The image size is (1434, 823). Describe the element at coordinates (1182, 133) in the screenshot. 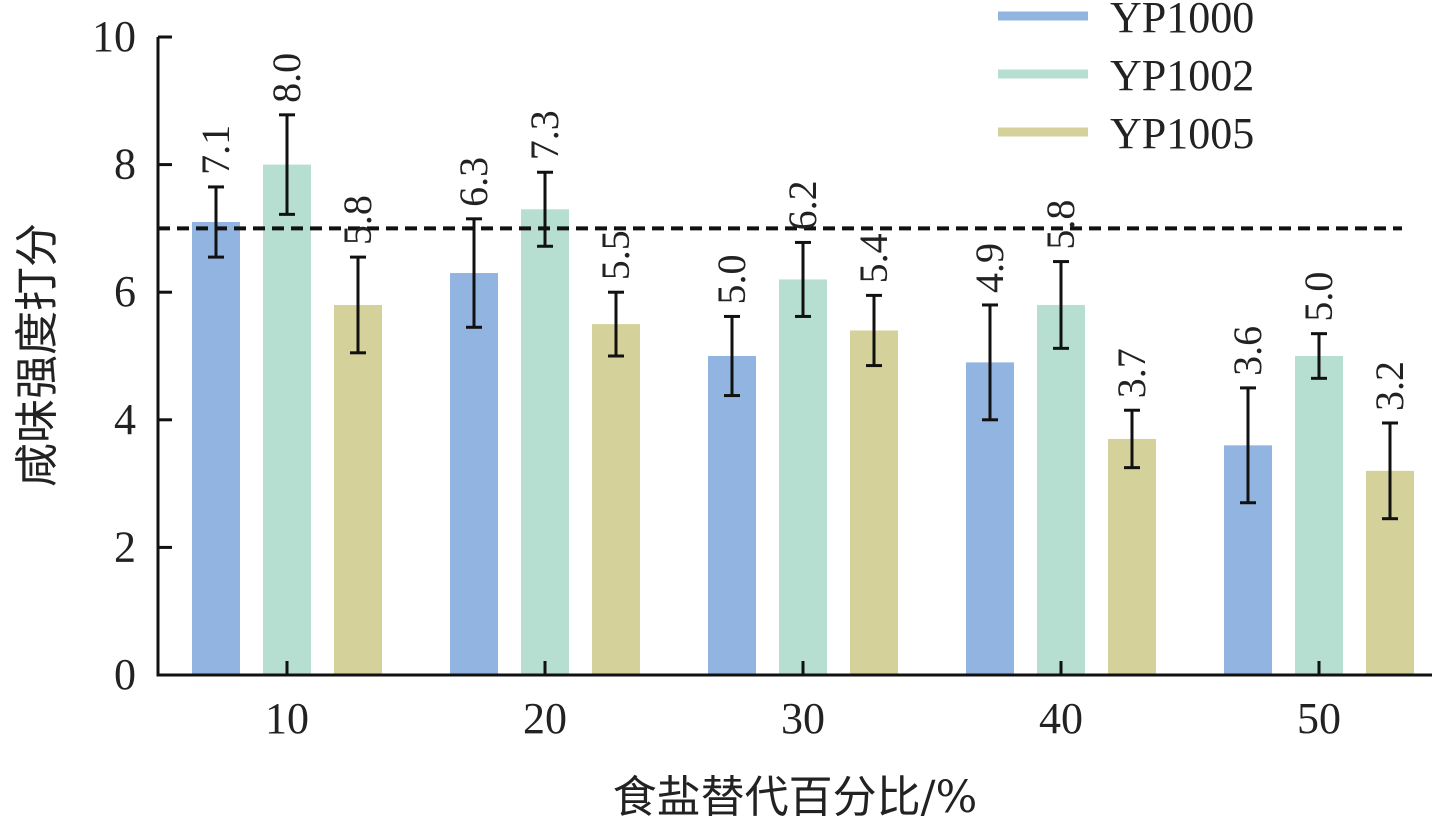

I see `legend-label: YP1005` at that location.